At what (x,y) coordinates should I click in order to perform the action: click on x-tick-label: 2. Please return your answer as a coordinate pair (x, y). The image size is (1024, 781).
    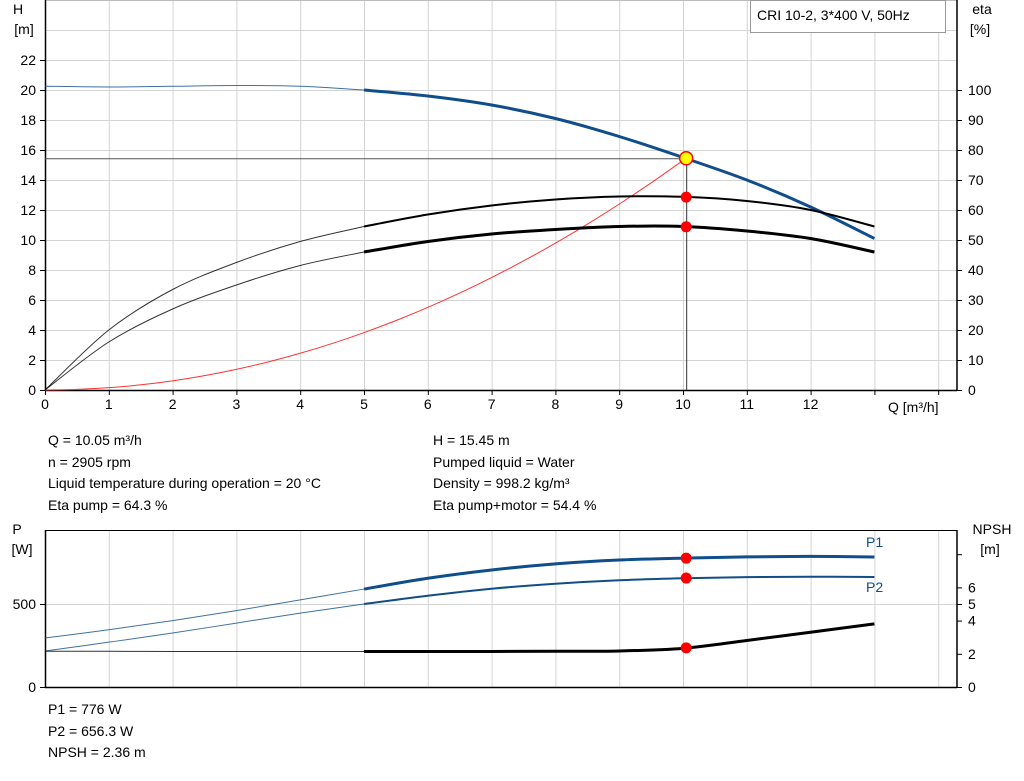
    Looking at the image, I should click on (173, 404).